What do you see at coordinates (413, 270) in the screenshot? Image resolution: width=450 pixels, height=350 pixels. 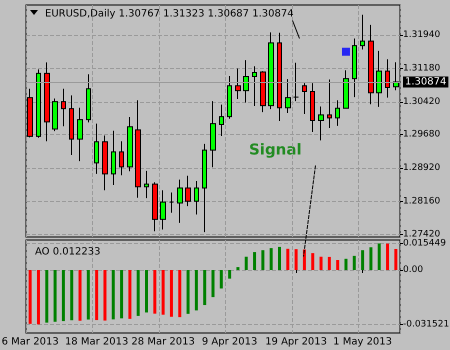 I see `y-tick-label: 0.00` at bounding box center [413, 270].